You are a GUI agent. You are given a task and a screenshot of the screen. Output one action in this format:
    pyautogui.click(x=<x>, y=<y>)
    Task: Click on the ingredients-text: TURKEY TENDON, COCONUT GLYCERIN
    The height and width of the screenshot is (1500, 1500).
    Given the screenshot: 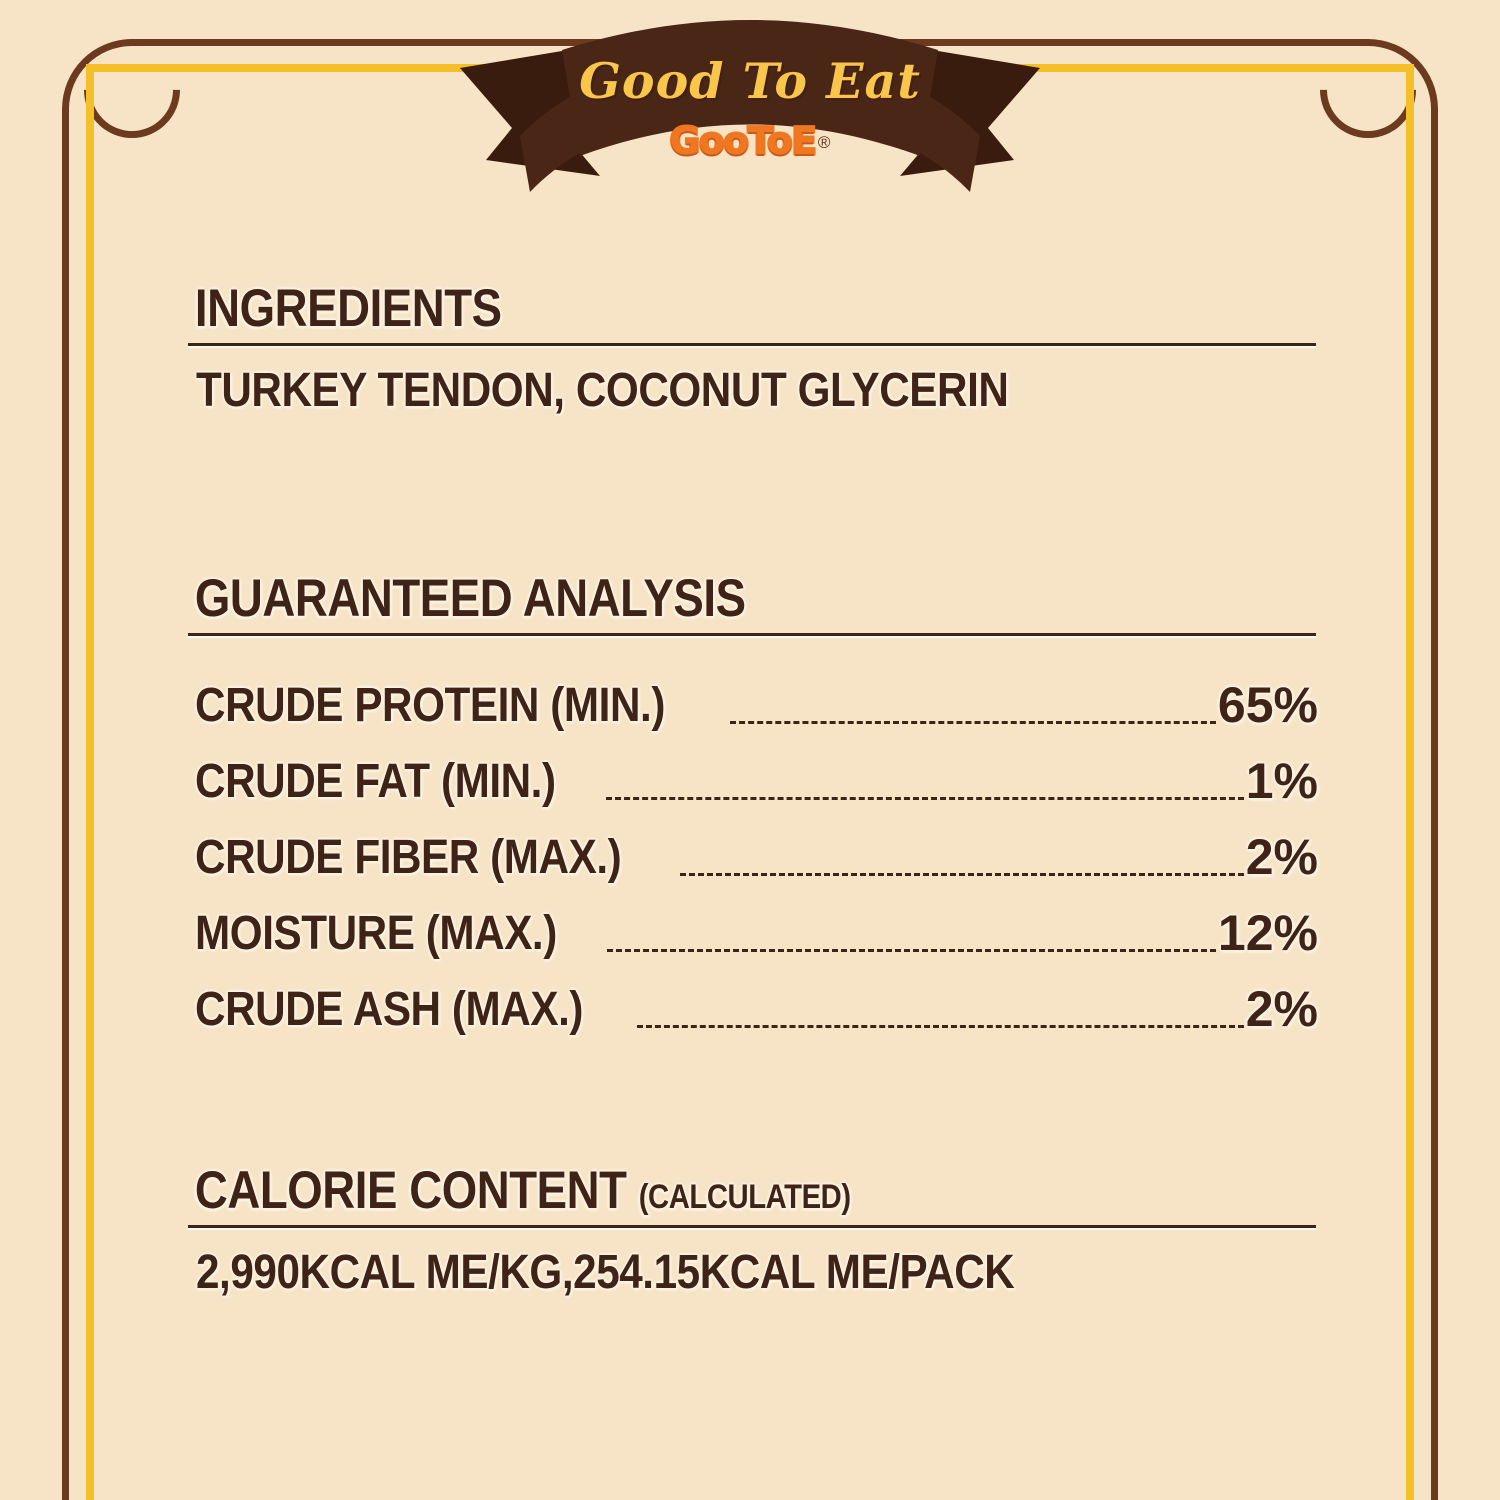 What is the action you would take?
    pyautogui.click(x=602, y=391)
    